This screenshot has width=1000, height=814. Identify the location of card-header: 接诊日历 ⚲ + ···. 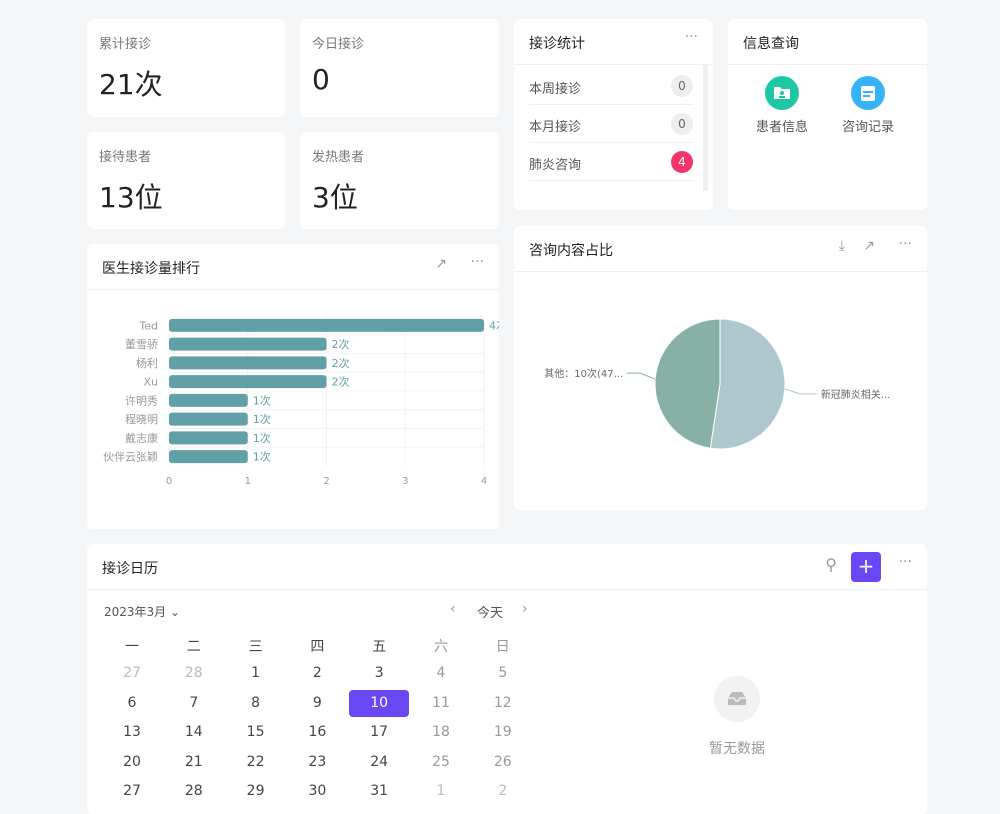
(507, 567).